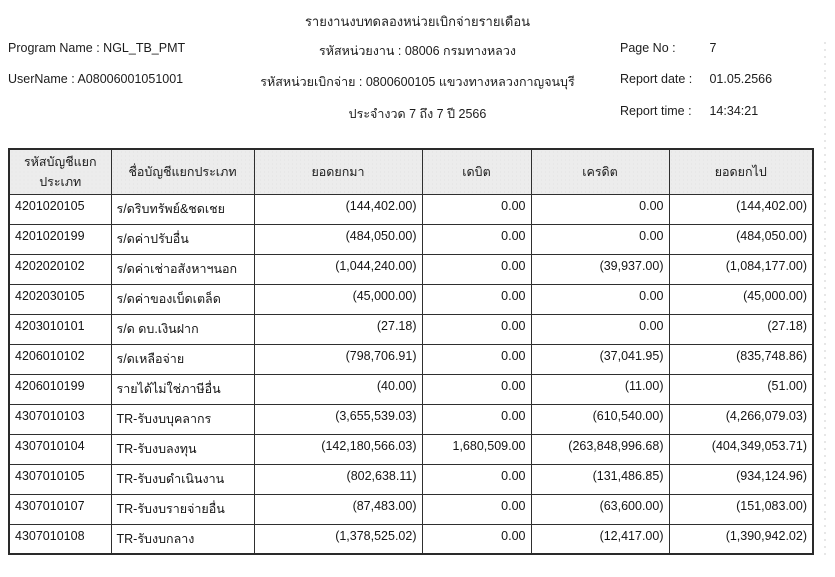 The height and width of the screenshot is (577, 835). Describe the element at coordinates (338, 389) in the screenshot. I see `cell-beginning-balance: (40.00)` at that location.